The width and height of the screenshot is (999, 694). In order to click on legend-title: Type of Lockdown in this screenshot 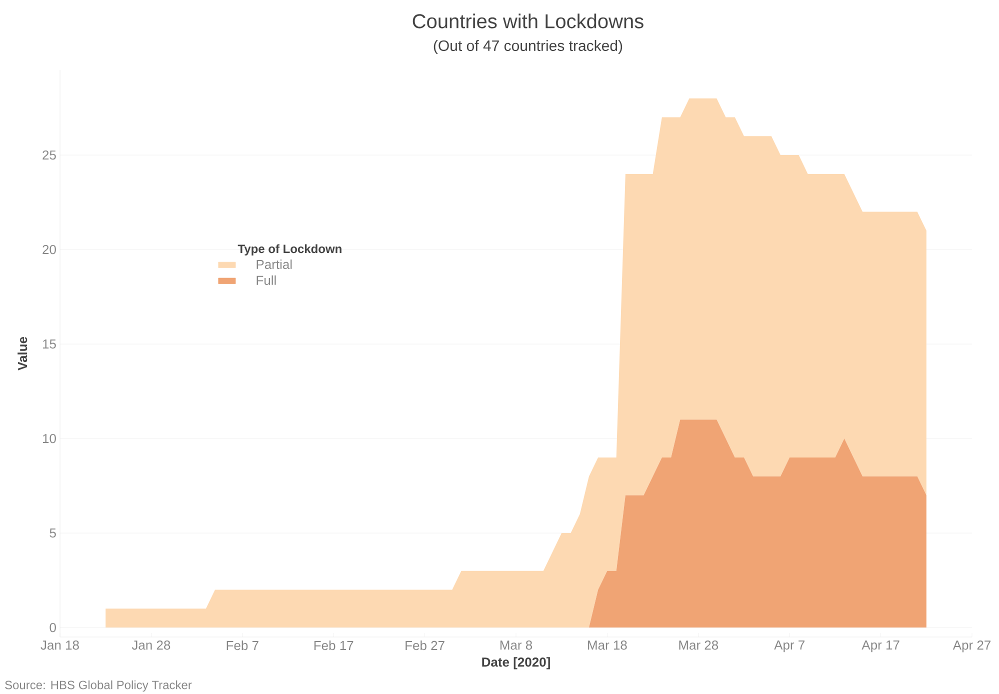, I will do `click(290, 250)`.